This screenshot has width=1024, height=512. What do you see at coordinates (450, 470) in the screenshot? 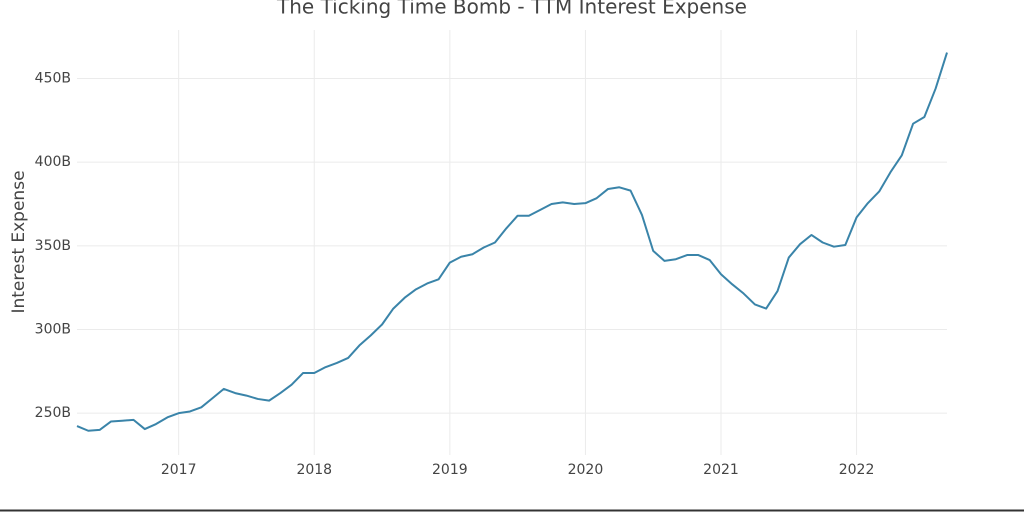
I see `x-tick-label: 2019` at bounding box center [450, 470].